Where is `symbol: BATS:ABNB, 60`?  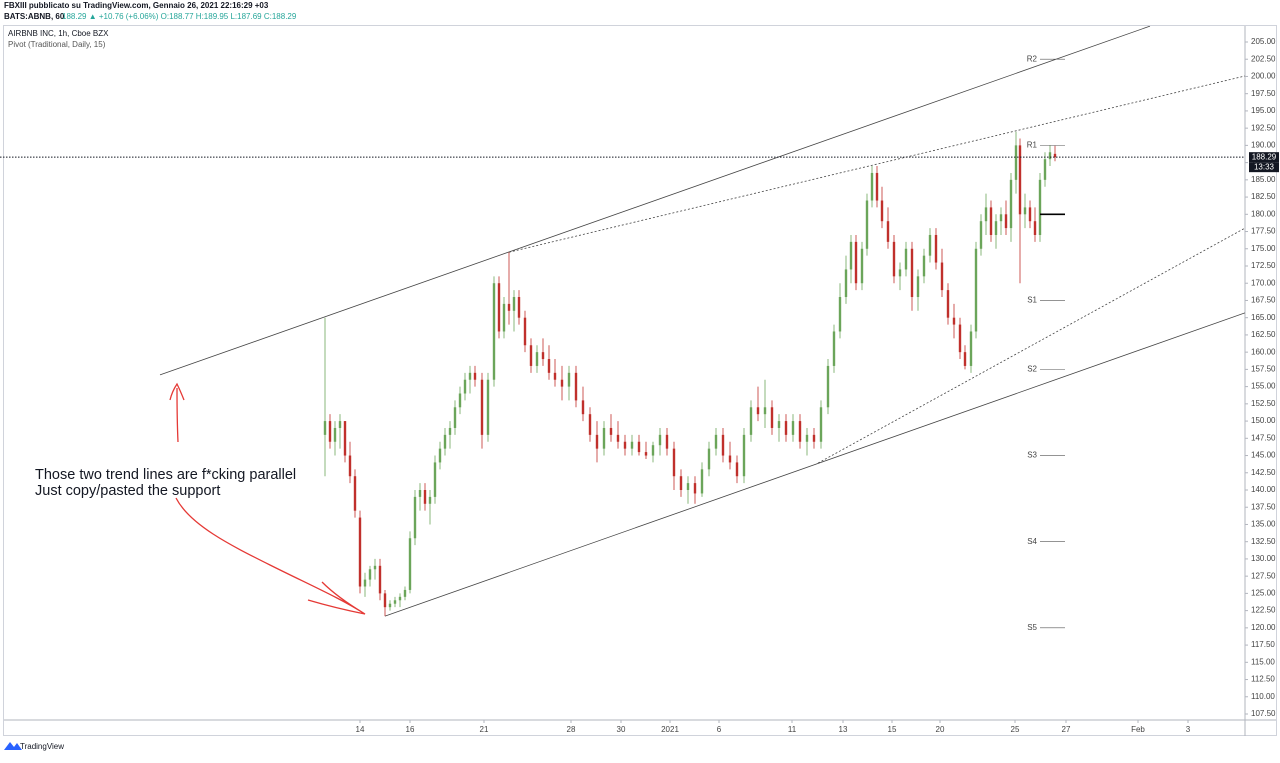
symbol: BATS:ABNB, 60 is located at coordinates (34, 16).